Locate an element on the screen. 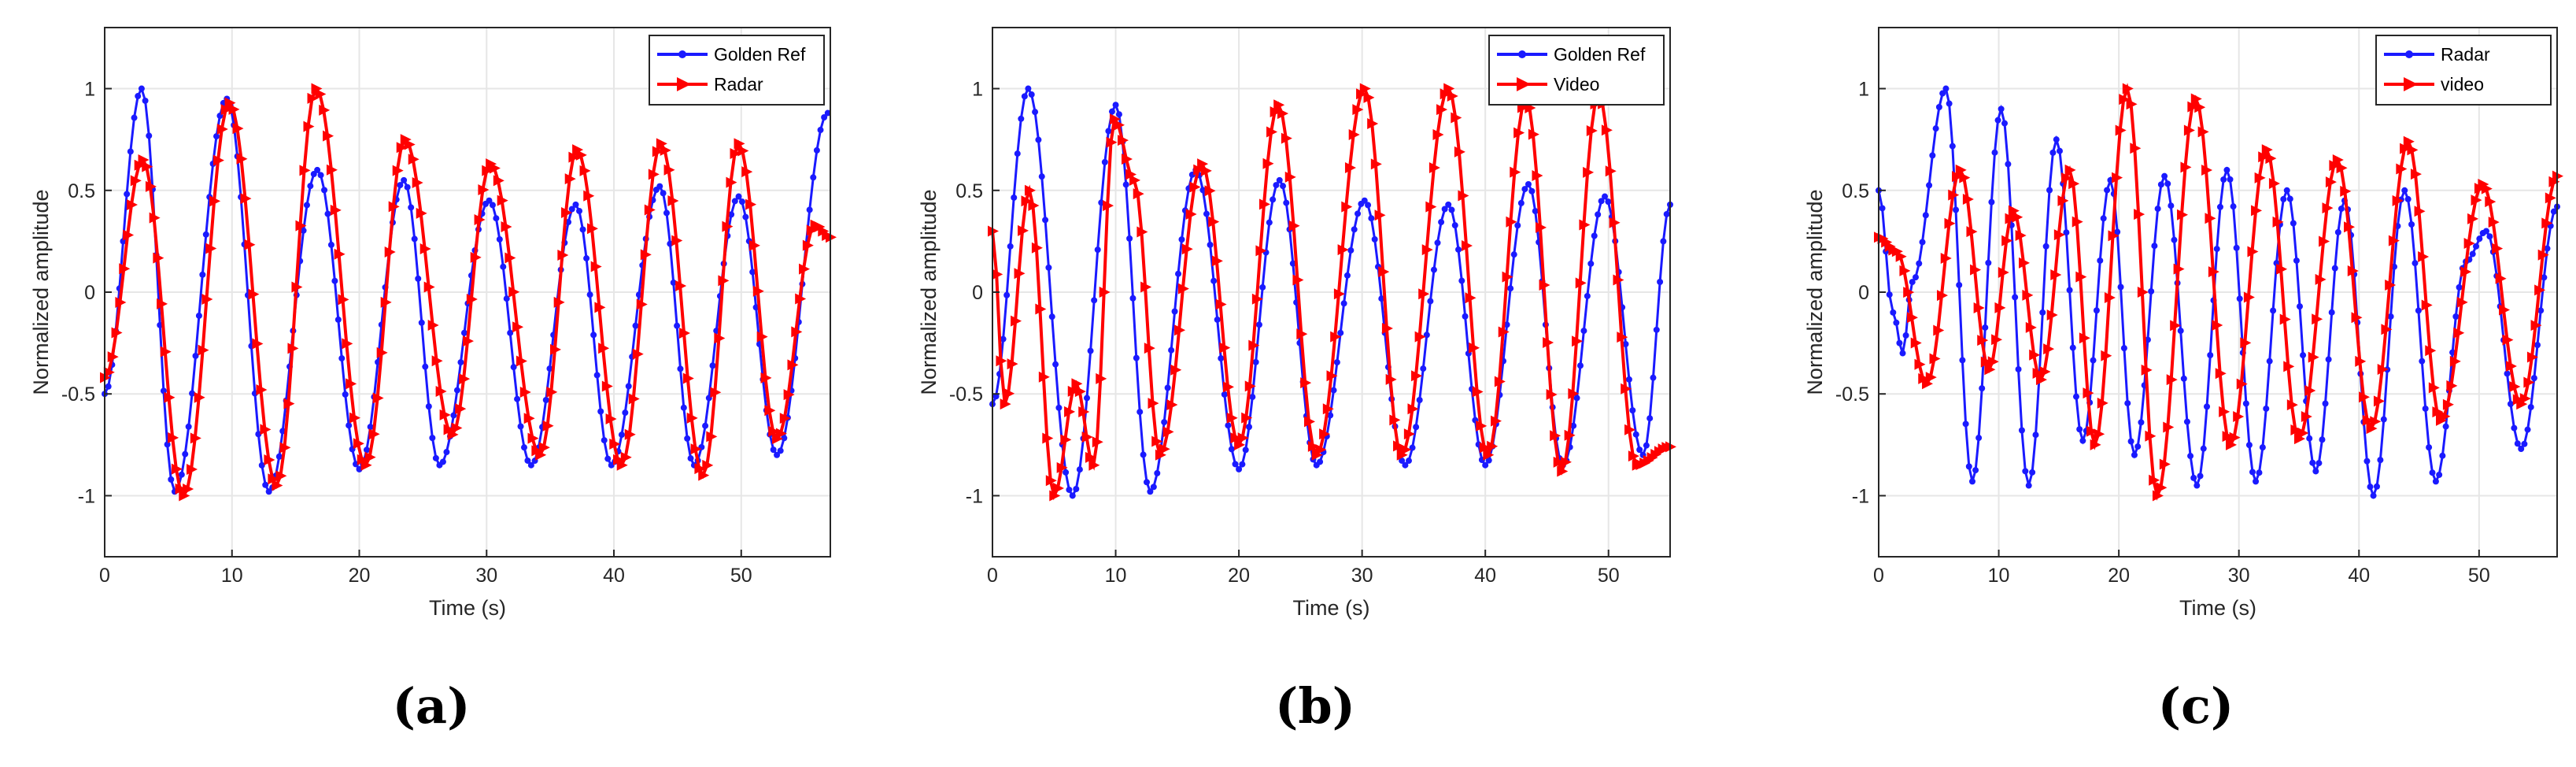 The width and height of the screenshot is (2576, 767). y-axis-label: Normalized amplitude is located at coordinates (1815, 292).